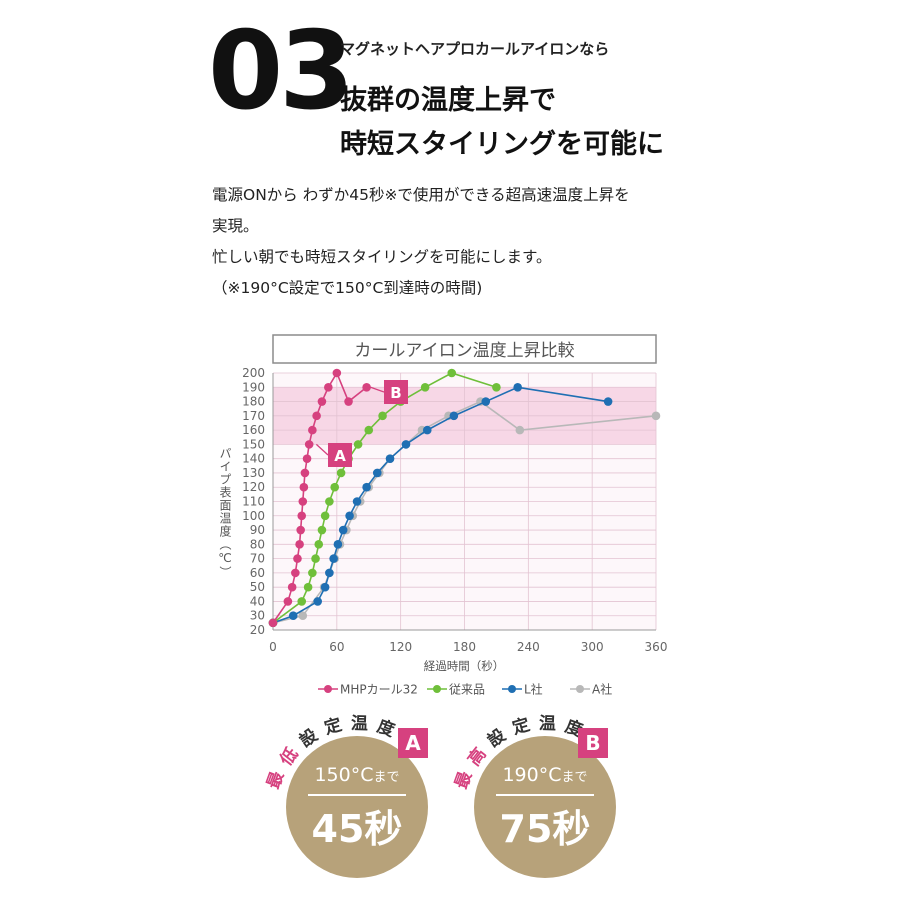  What do you see at coordinates (532, 775) in the screenshot?
I see `badge-b-temp-value: 190°C` at bounding box center [532, 775].